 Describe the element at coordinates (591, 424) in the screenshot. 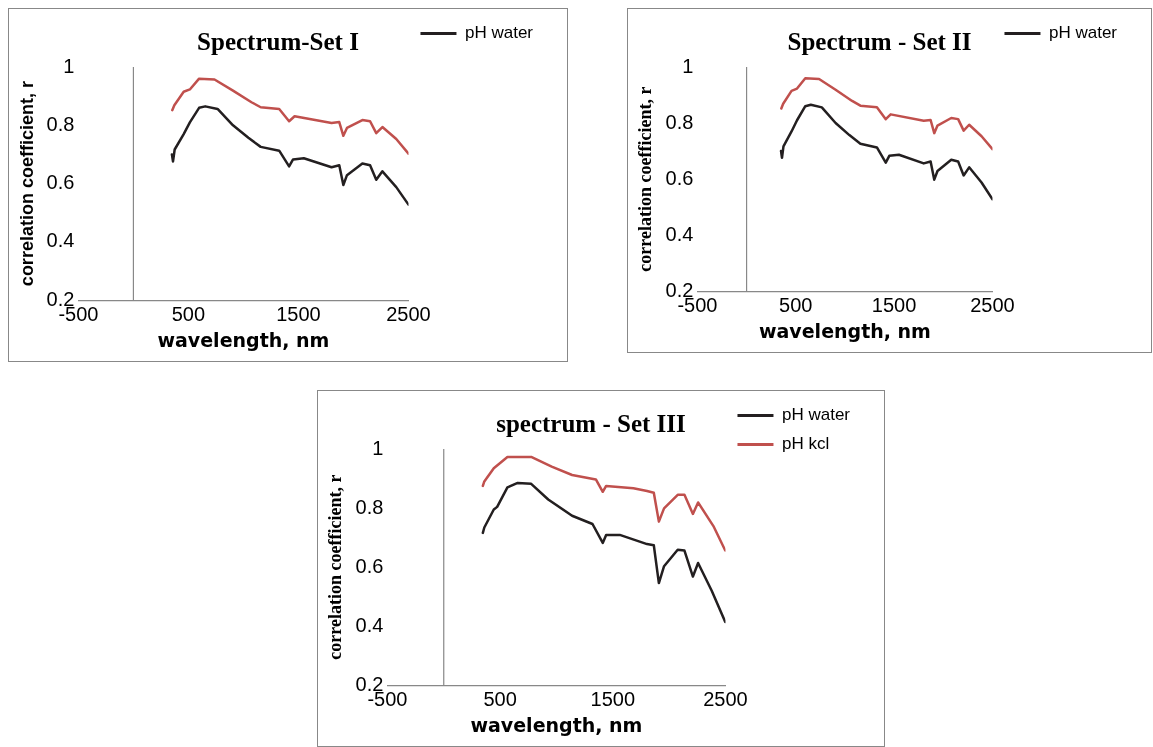

I see `chart-title: spectrum - Set III` at that location.